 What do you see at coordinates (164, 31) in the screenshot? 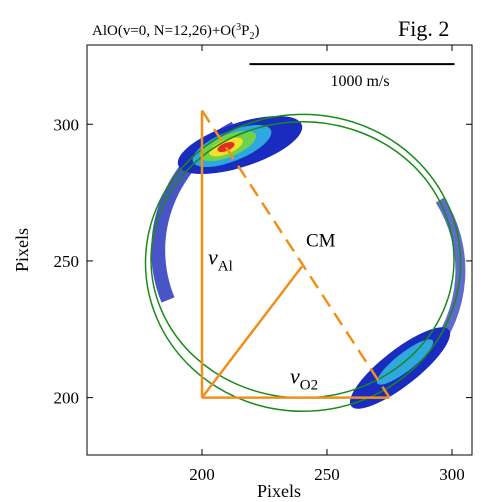
I see `title-part: AlO(v=0, N=12,26)+O(` at bounding box center [164, 31].